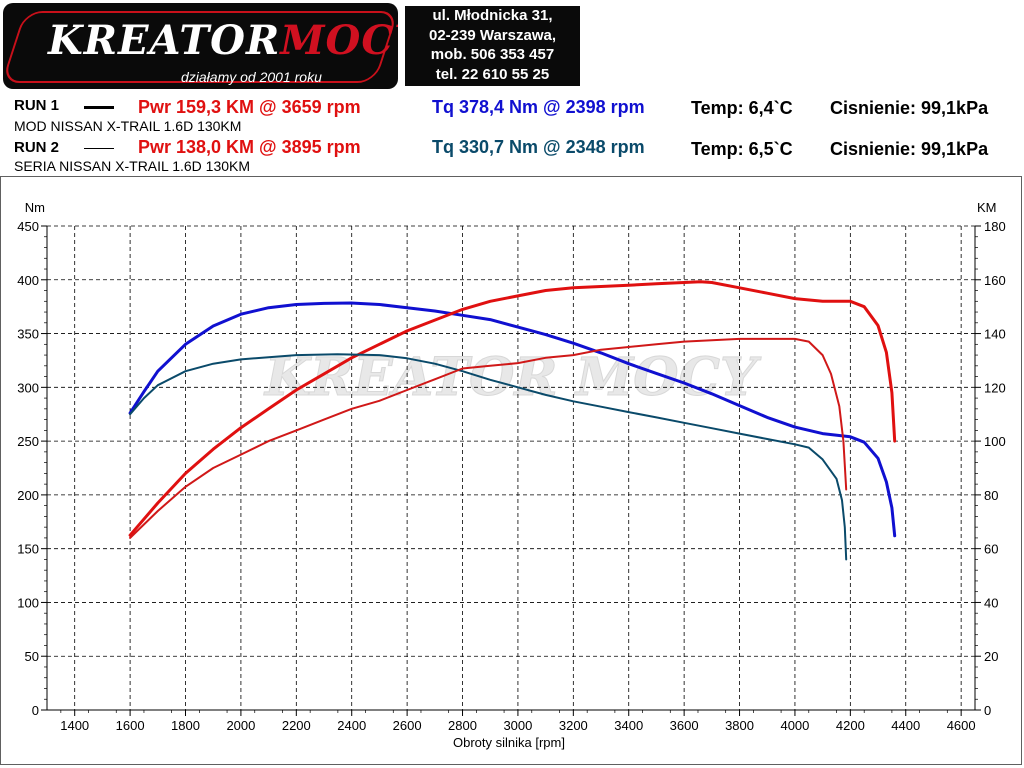 This screenshot has width=1024, height=768. I want to click on run1-torque: Tq 378,4 Nm @ 2398 rpm, so click(538, 107).